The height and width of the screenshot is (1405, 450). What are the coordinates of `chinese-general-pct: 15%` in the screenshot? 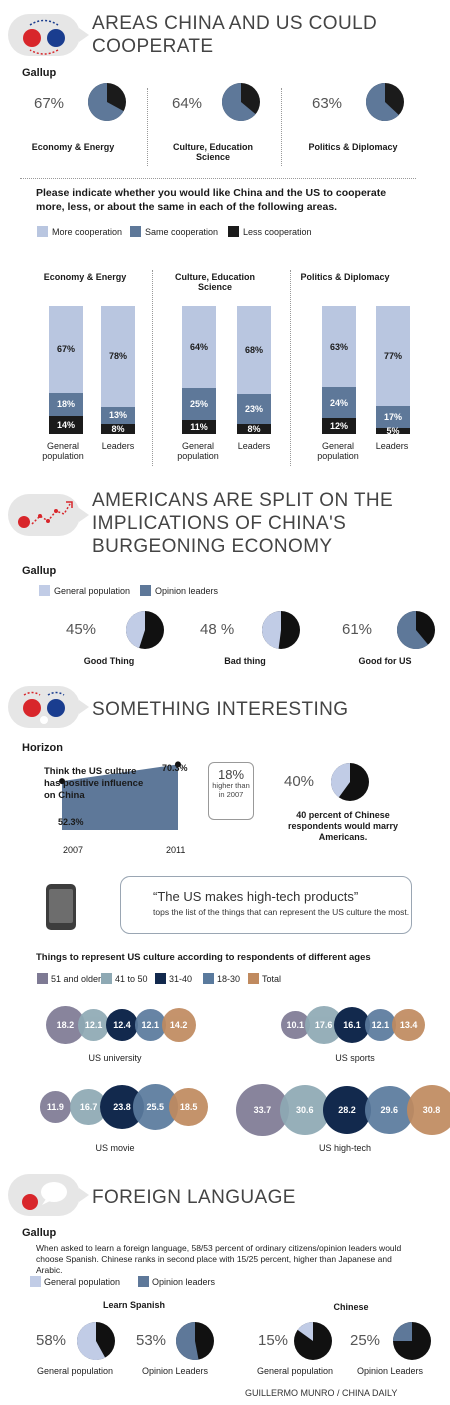 It's located at (273, 1340).